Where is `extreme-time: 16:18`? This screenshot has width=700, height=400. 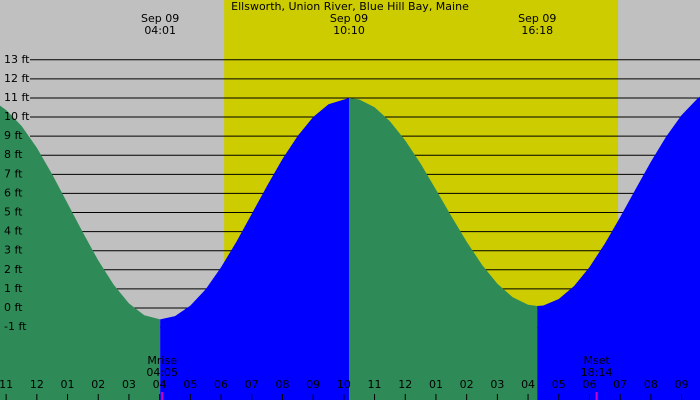
extreme-time: 16:18 is located at coordinates (537, 30).